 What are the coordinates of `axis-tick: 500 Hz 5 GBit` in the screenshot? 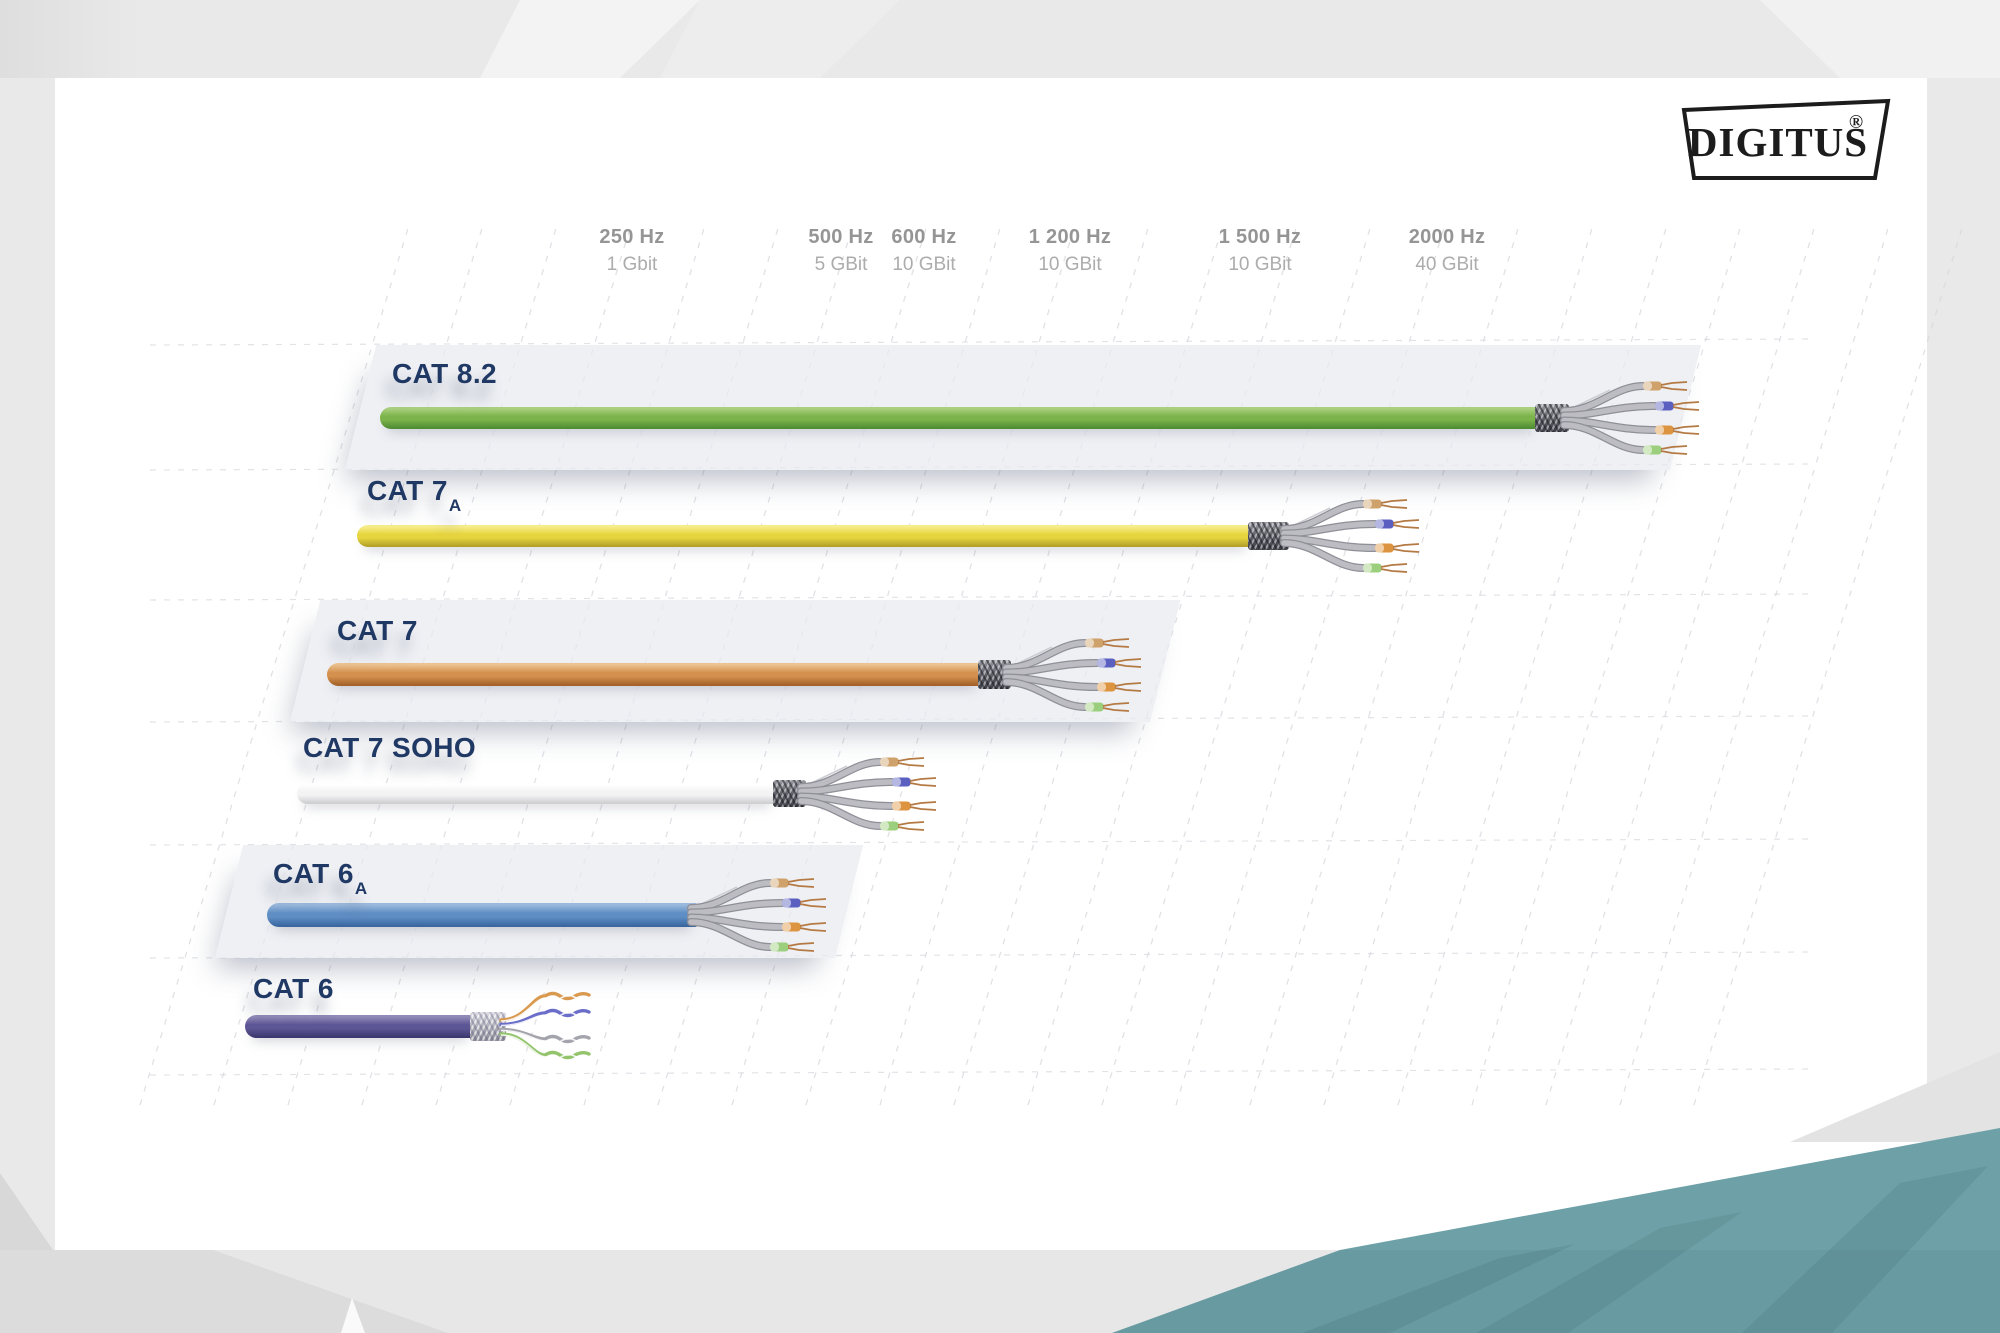 It's located at (841, 251).